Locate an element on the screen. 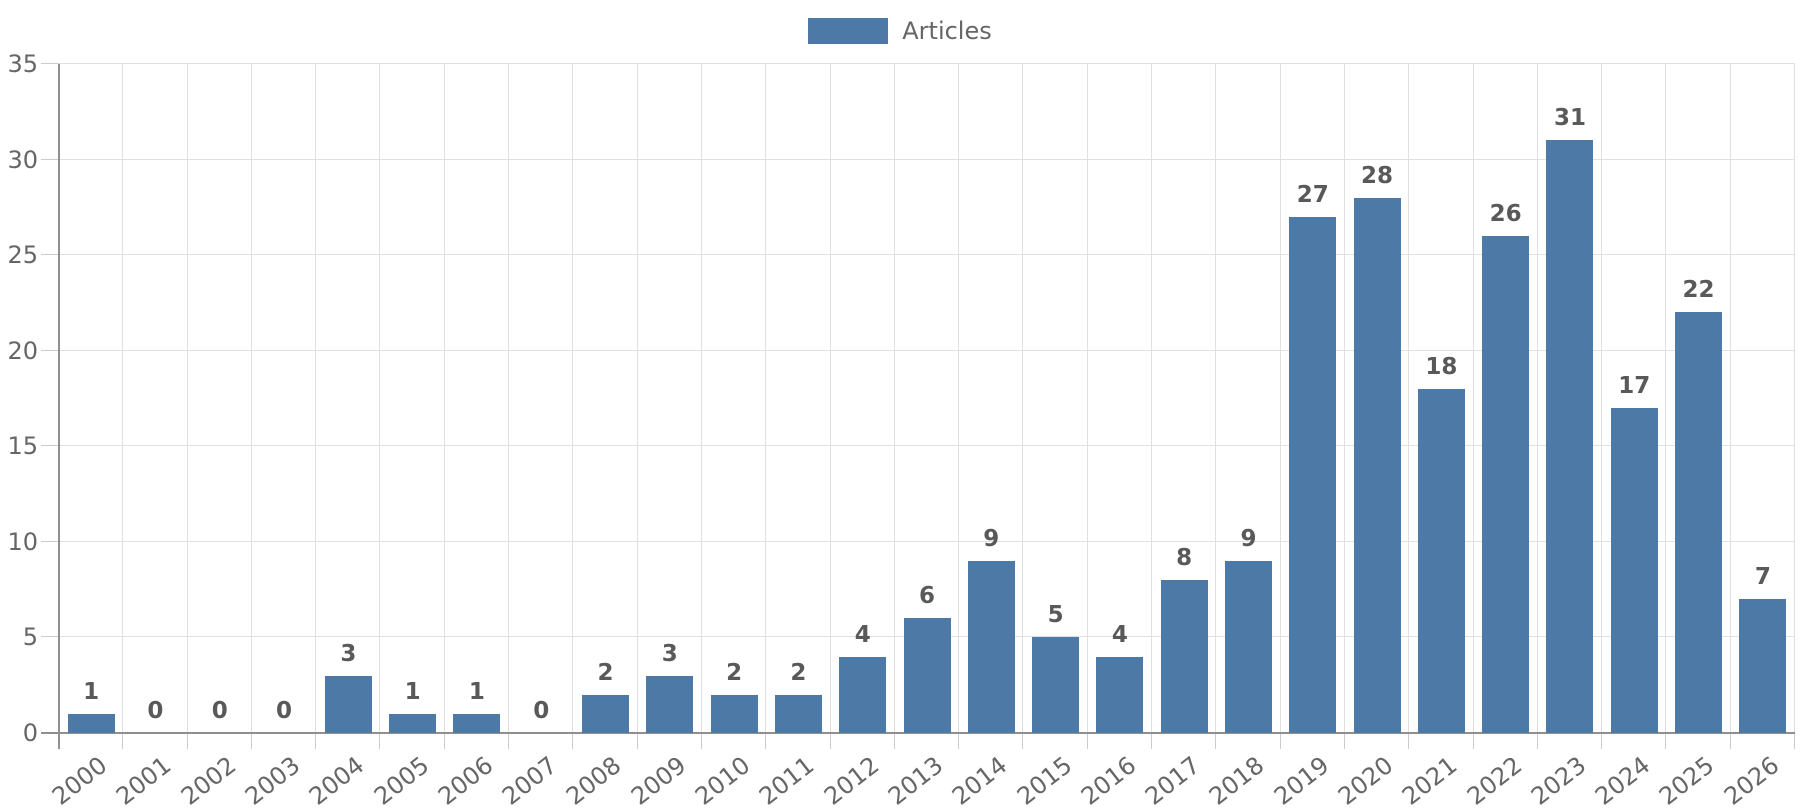 This screenshot has height=811, width=1800. x-tick-label: 2020 is located at coordinates (1365, 781).